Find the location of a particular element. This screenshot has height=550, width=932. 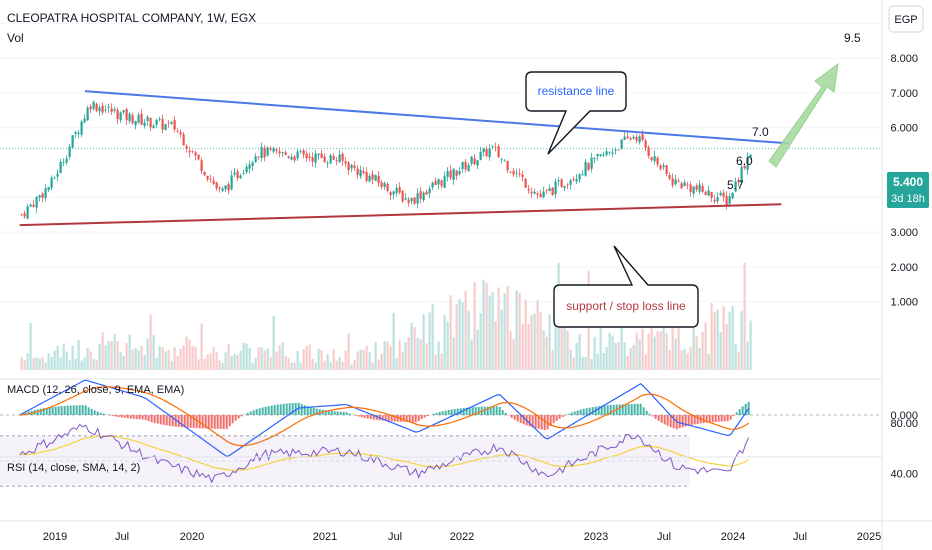

chart-title: CLEOPATRA HOSPITAL COMPANY, 1W, EGX is located at coordinates (131, 18).